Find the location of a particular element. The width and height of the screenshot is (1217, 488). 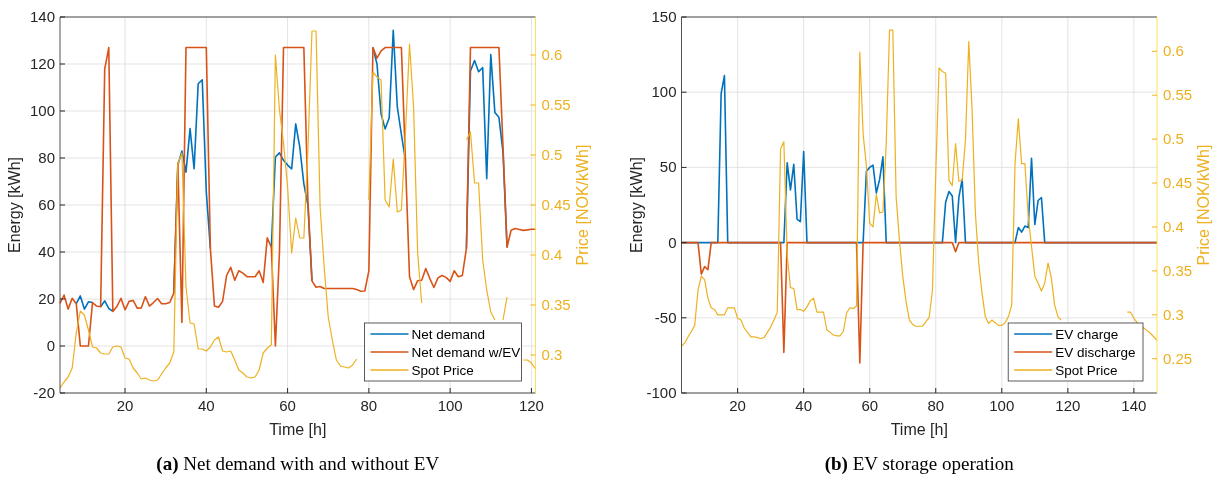

y-tick-label: 40 is located at coordinates (46, 251).